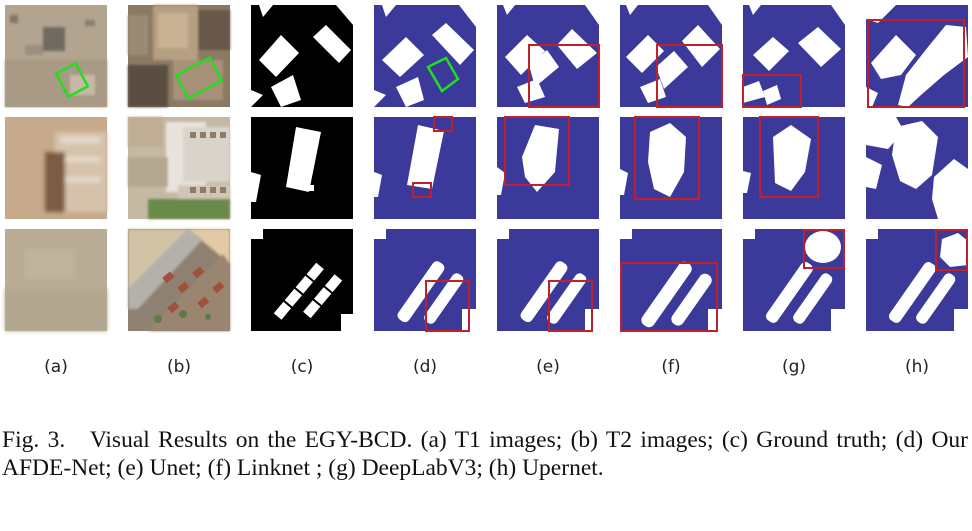 The height and width of the screenshot is (531, 972). I want to click on upernet-result-row3, so click(917, 280).